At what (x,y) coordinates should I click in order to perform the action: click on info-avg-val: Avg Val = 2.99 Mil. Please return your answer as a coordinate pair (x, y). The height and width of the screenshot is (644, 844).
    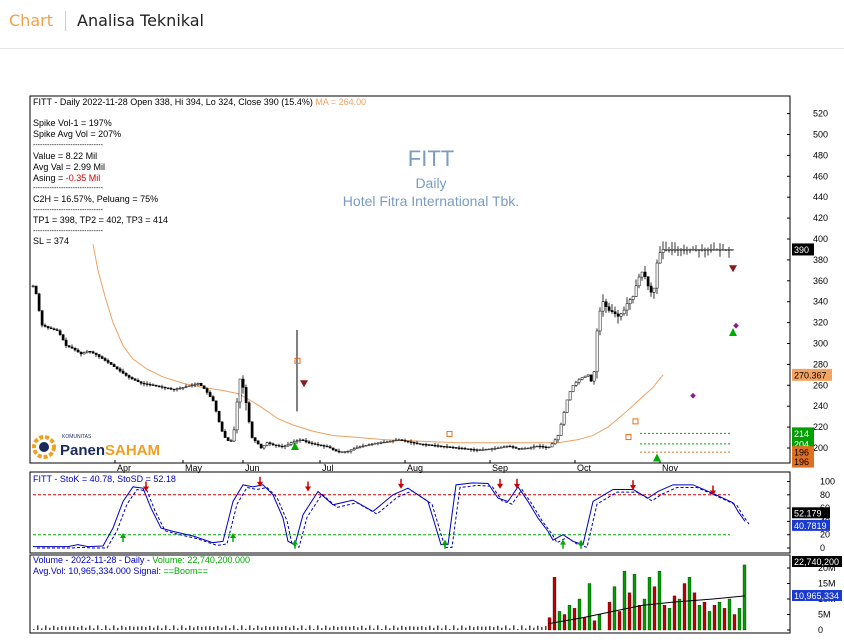
    Looking at the image, I should click on (69, 167).